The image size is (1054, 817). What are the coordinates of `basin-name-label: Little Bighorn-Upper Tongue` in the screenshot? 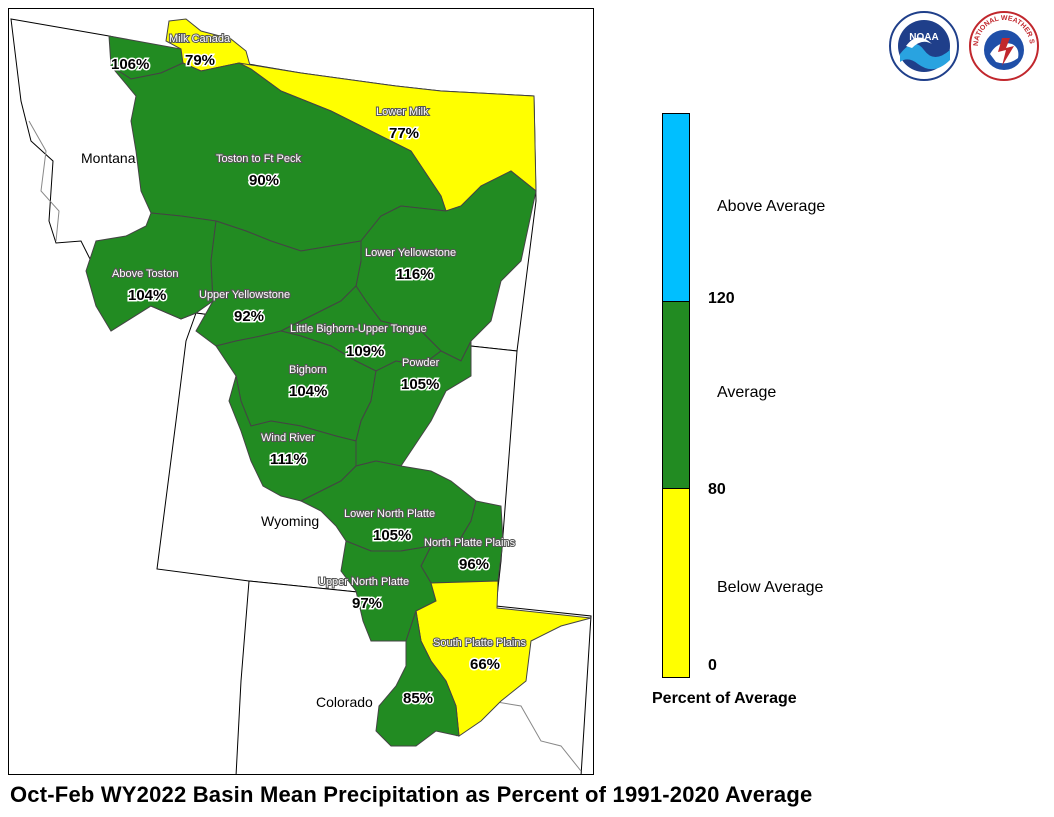 It's located at (358, 329).